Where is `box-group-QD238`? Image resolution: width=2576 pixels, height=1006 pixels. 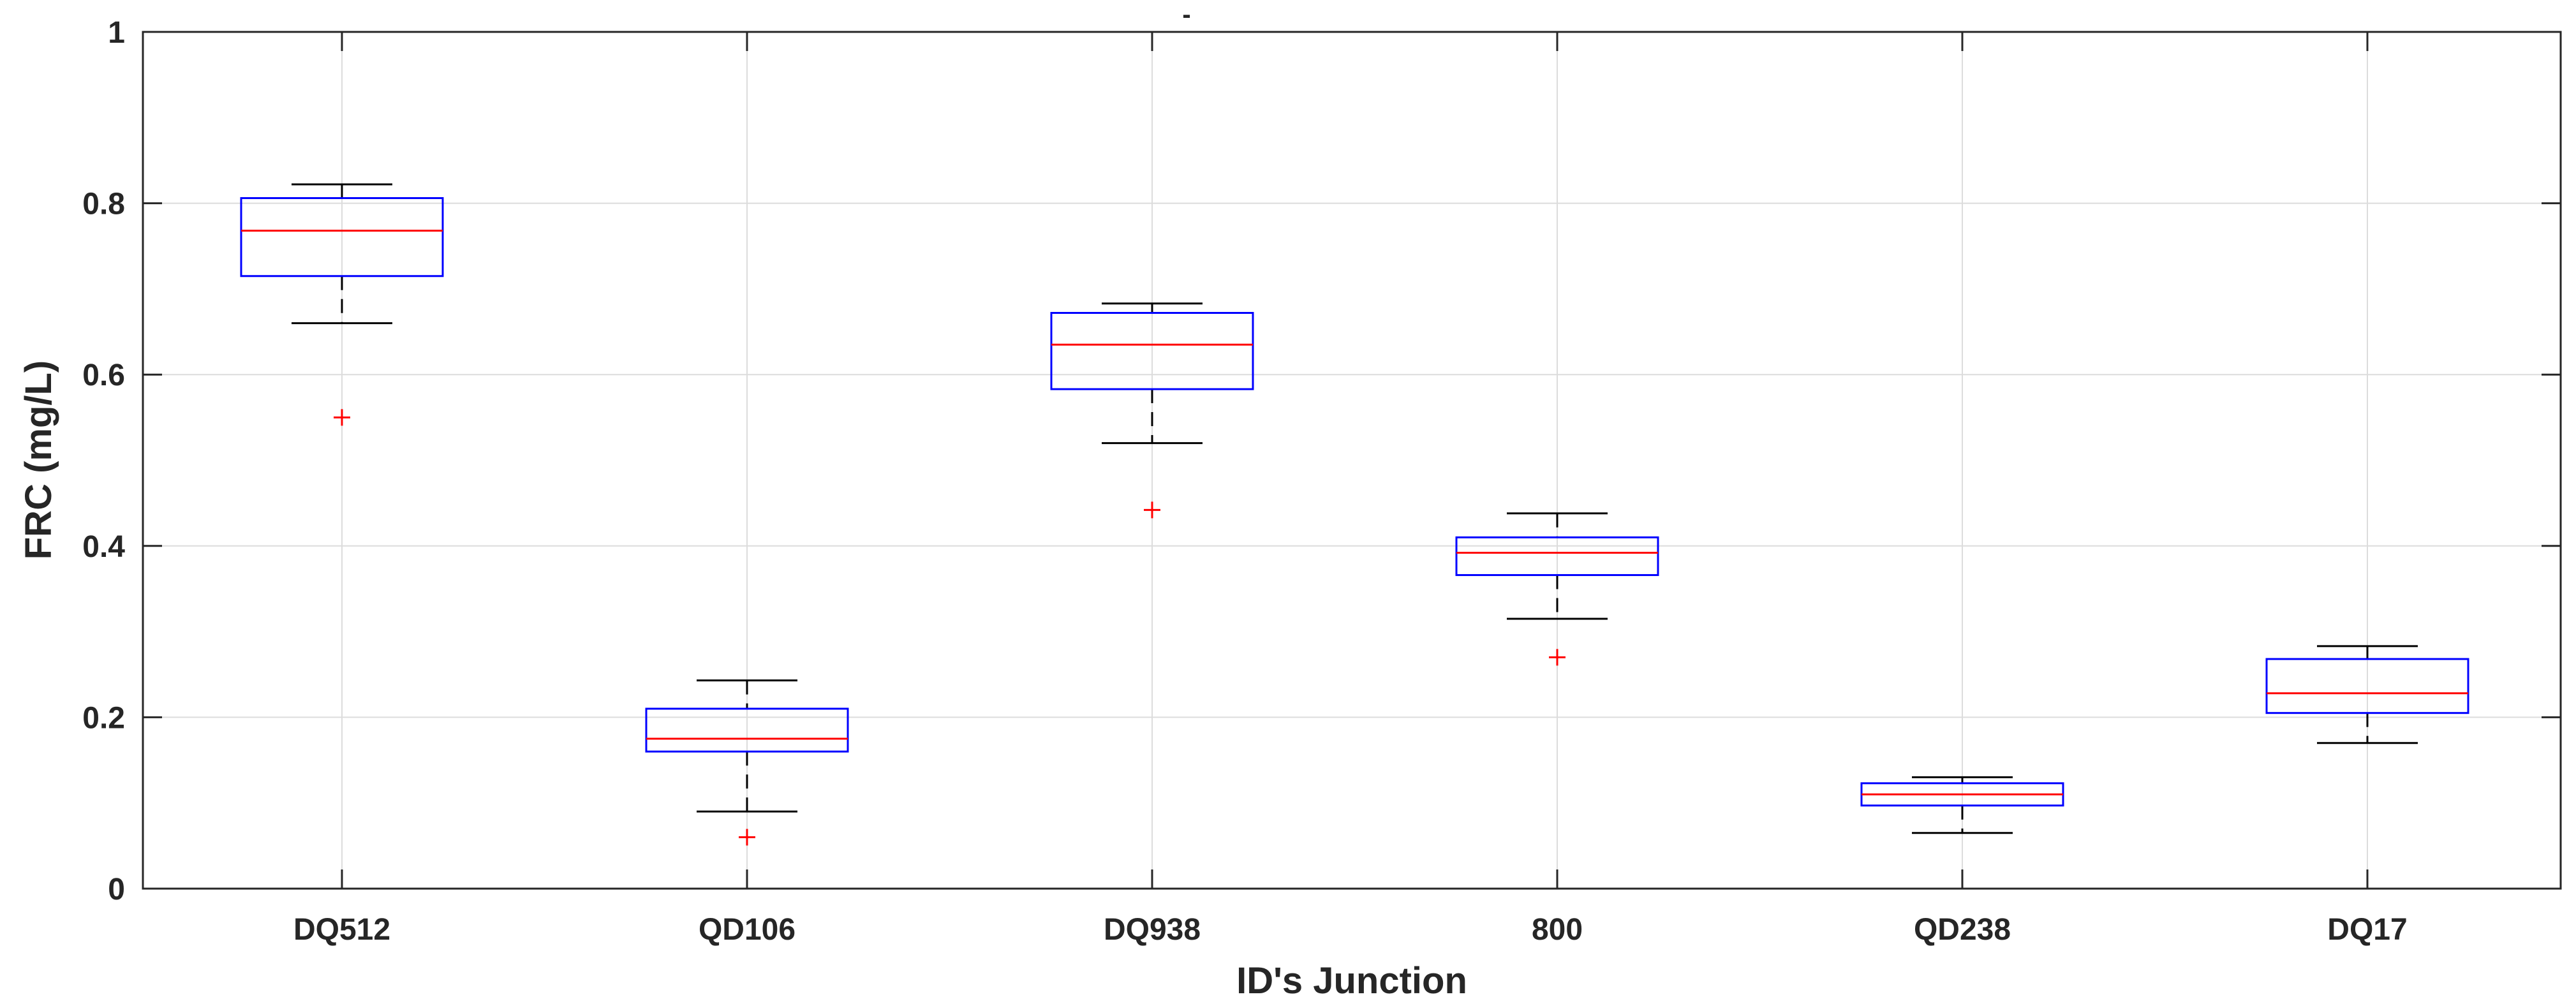
box-group-QD238 is located at coordinates (1962, 805).